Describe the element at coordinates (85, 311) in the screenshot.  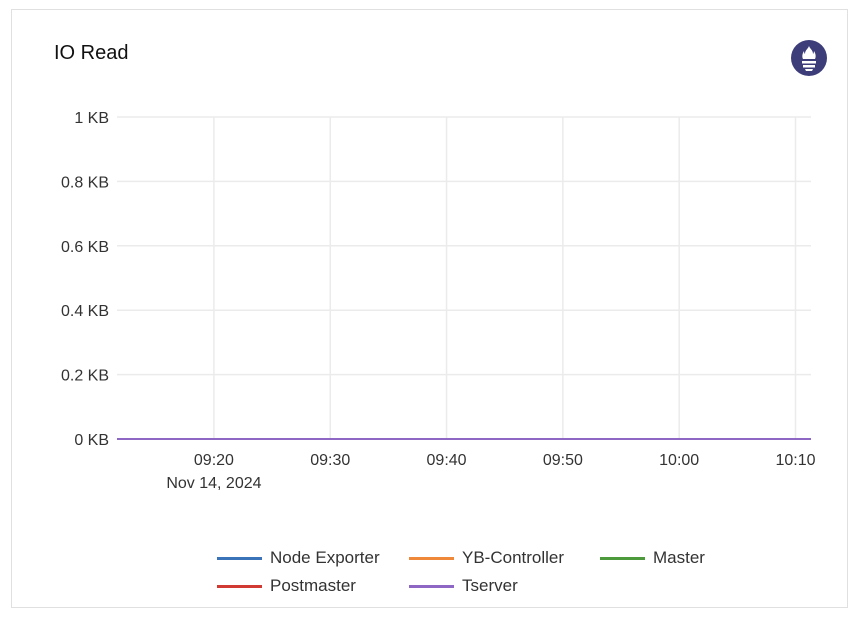
I see `y-tick-label: 0.4 KB` at that location.